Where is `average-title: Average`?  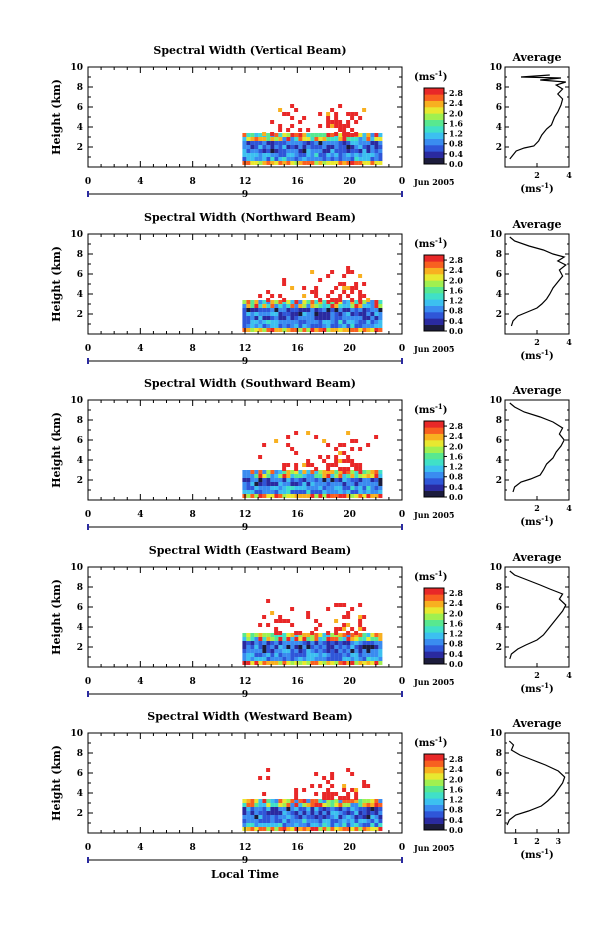
average-title: Average is located at coordinates (536, 224).